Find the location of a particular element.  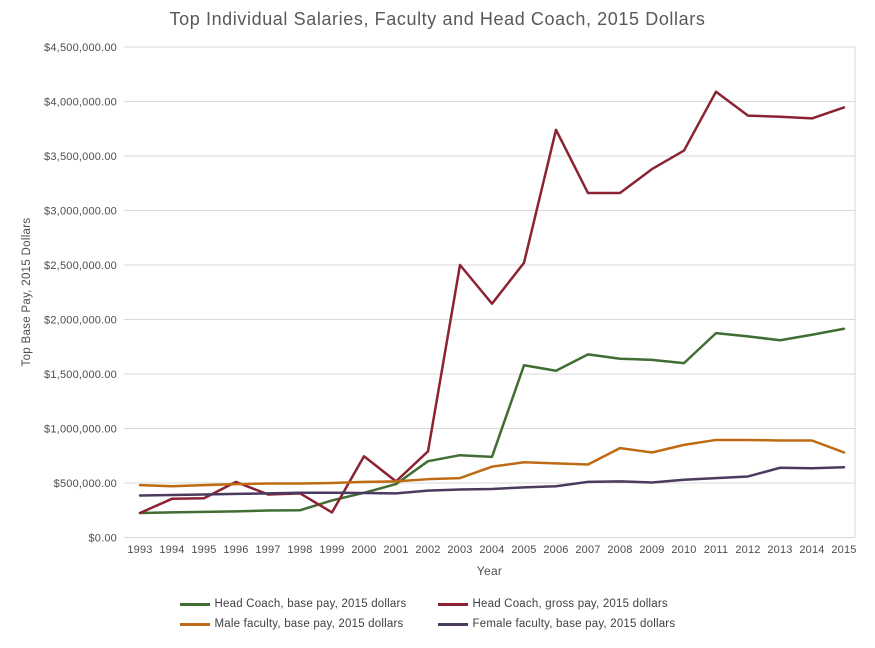

x-tick-label: 2003 is located at coordinates (459, 550).